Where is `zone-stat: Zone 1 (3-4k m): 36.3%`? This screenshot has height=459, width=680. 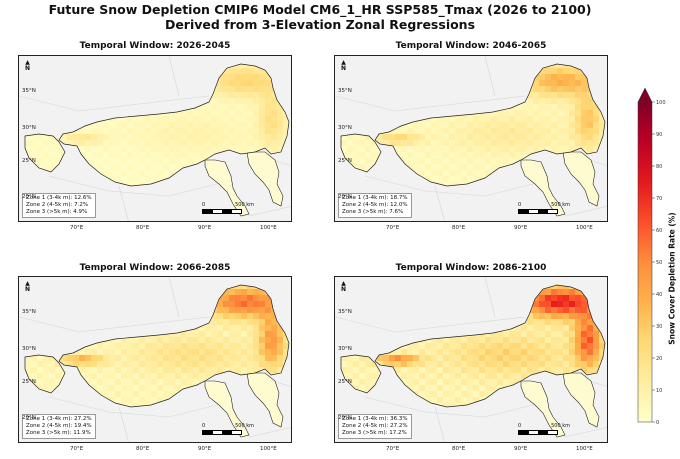
zone-stat: Zone 1 (3-4k m): 36.3% is located at coordinates (375, 419).